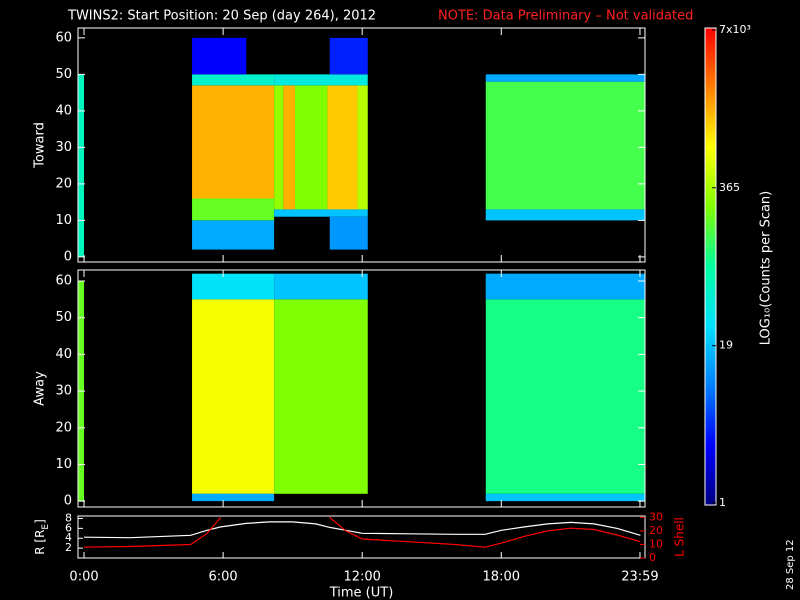  Describe the element at coordinates (710, 266) in the screenshot. I see `colorbar` at that location.